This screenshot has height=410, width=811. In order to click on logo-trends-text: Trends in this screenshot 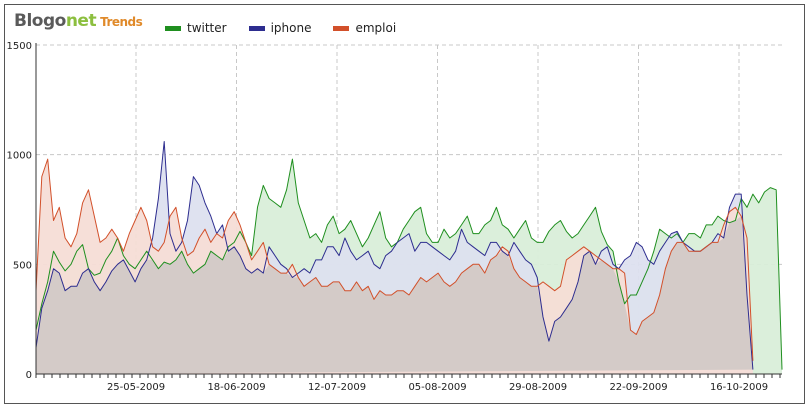, I will do `click(121, 22)`.